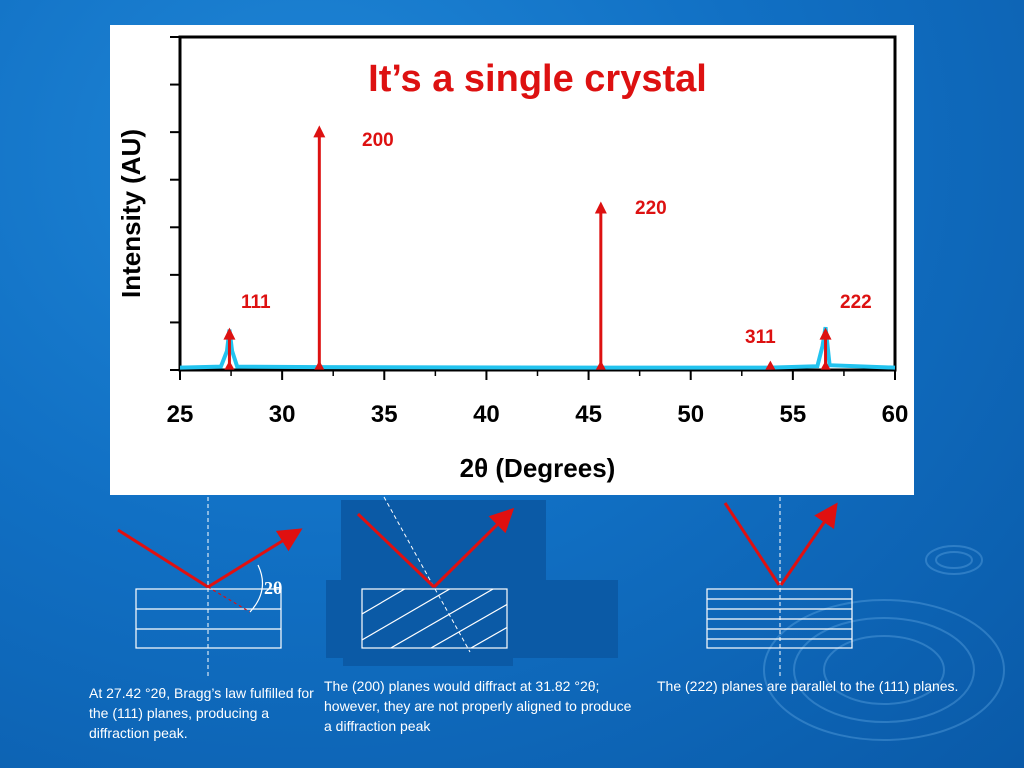 The height and width of the screenshot is (768, 1024). What do you see at coordinates (282, 414) in the screenshot?
I see `x-tick-label: 30` at bounding box center [282, 414].